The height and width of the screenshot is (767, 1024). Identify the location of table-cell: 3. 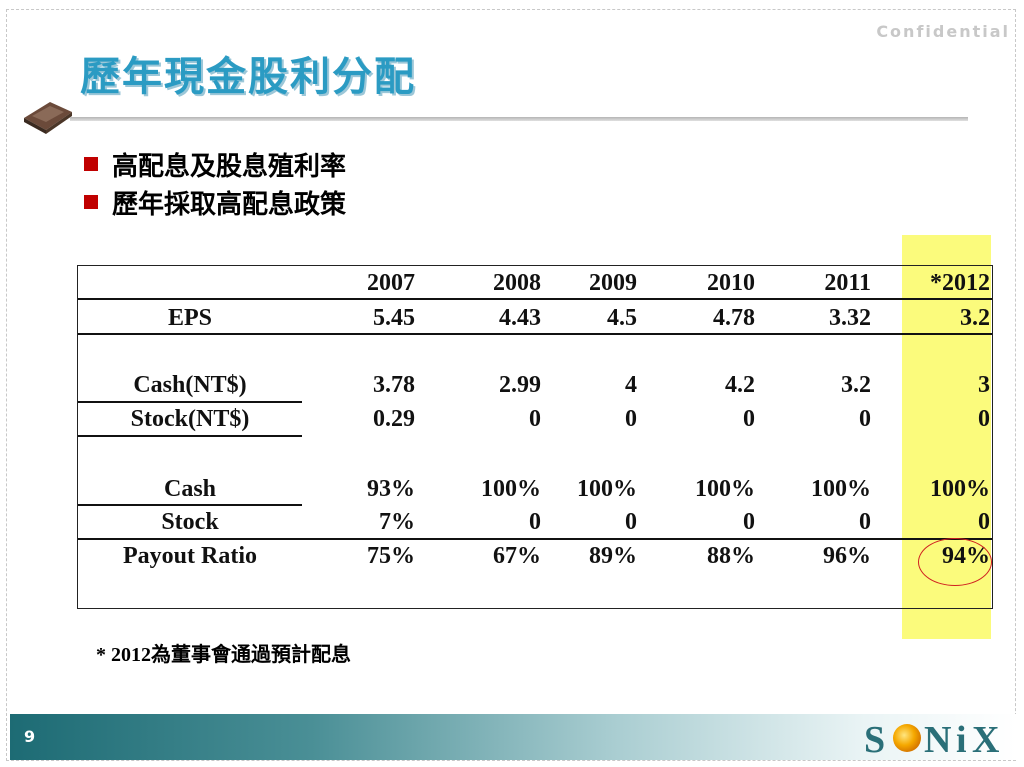
(984, 385).